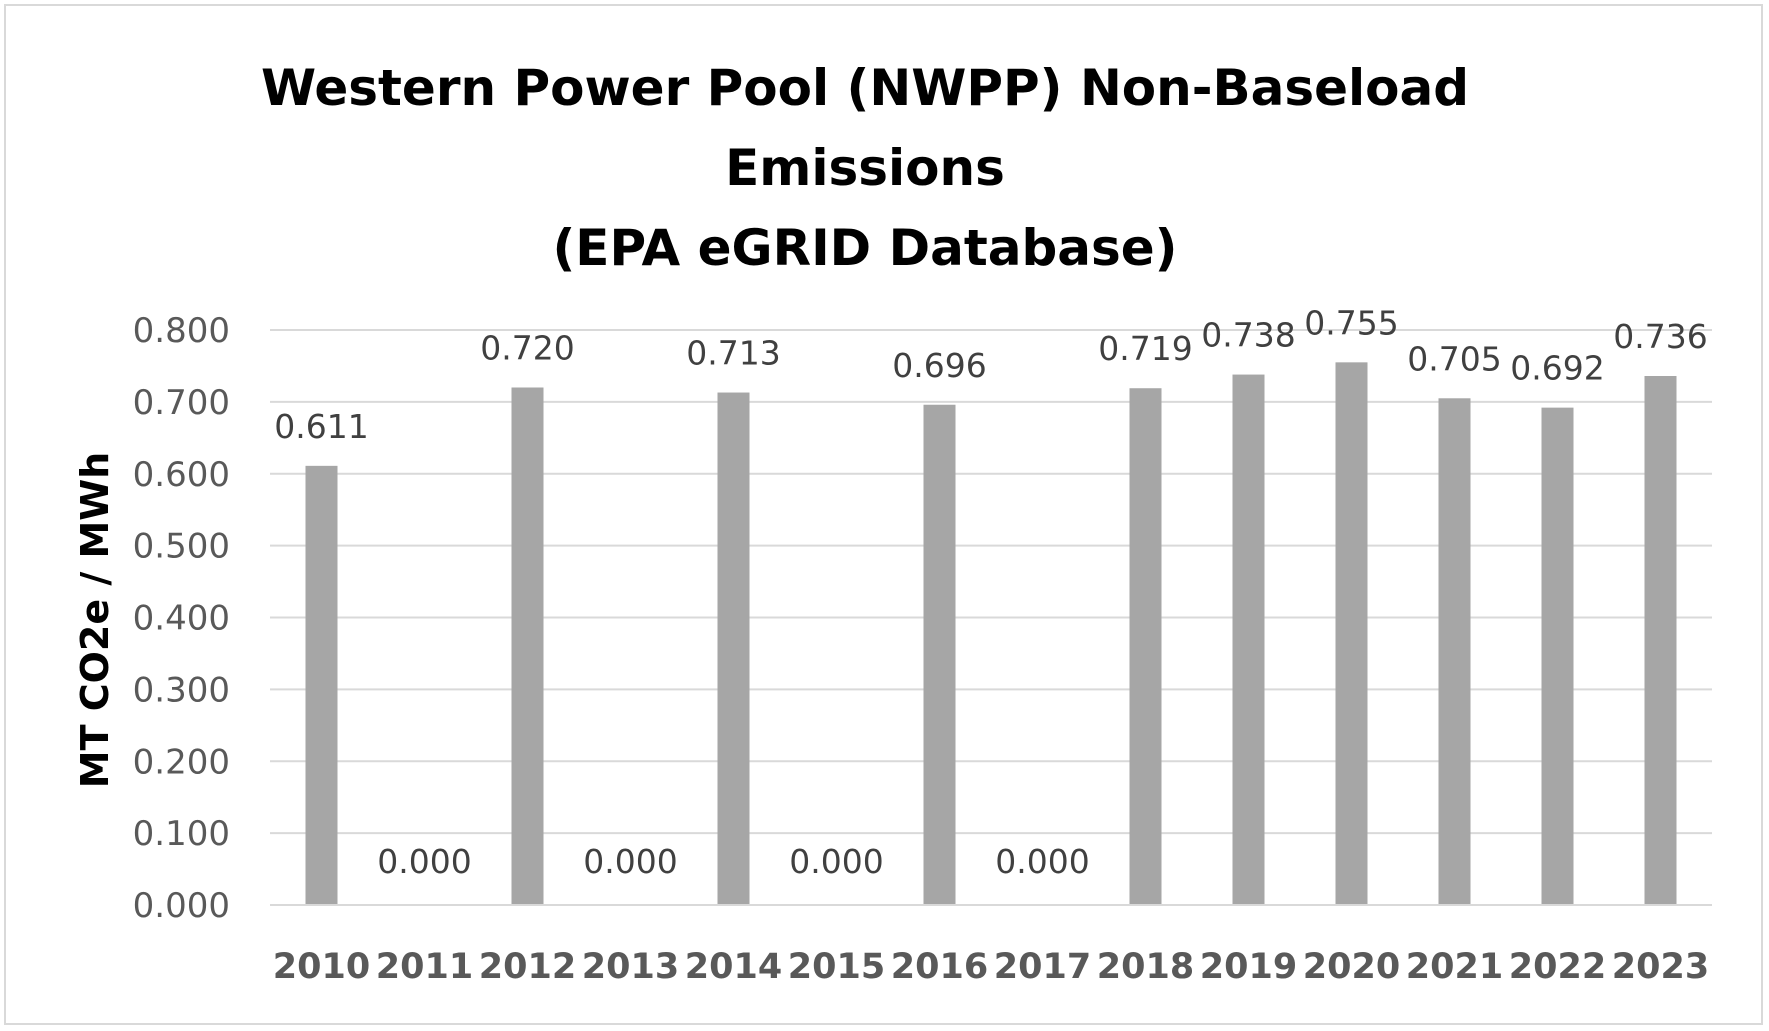 The width and height of the screenshot is (1769, 1031). I want to click on data-label-2023: 0.736, so click(1660, 336).